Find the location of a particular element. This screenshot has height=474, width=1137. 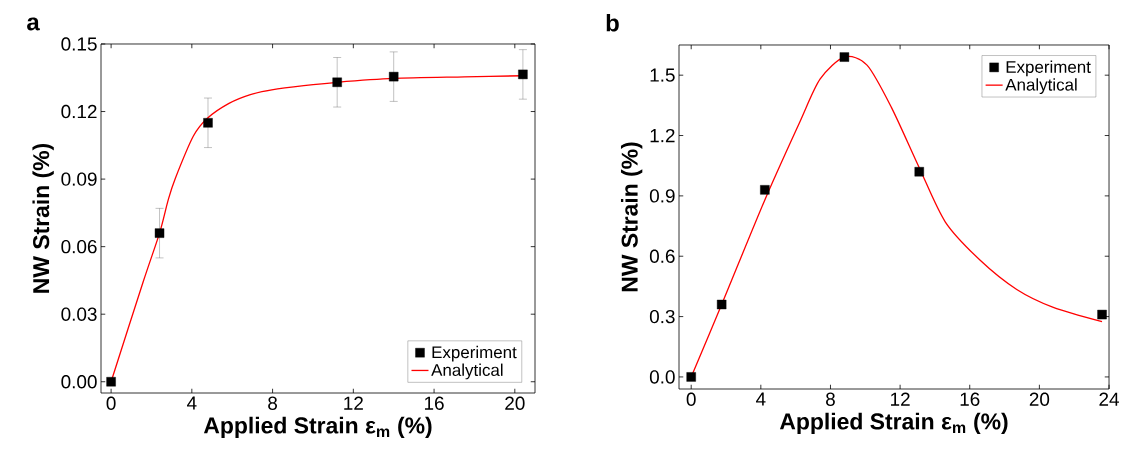

y-tick-label: 0.9 is located at coordinates (662, 196).